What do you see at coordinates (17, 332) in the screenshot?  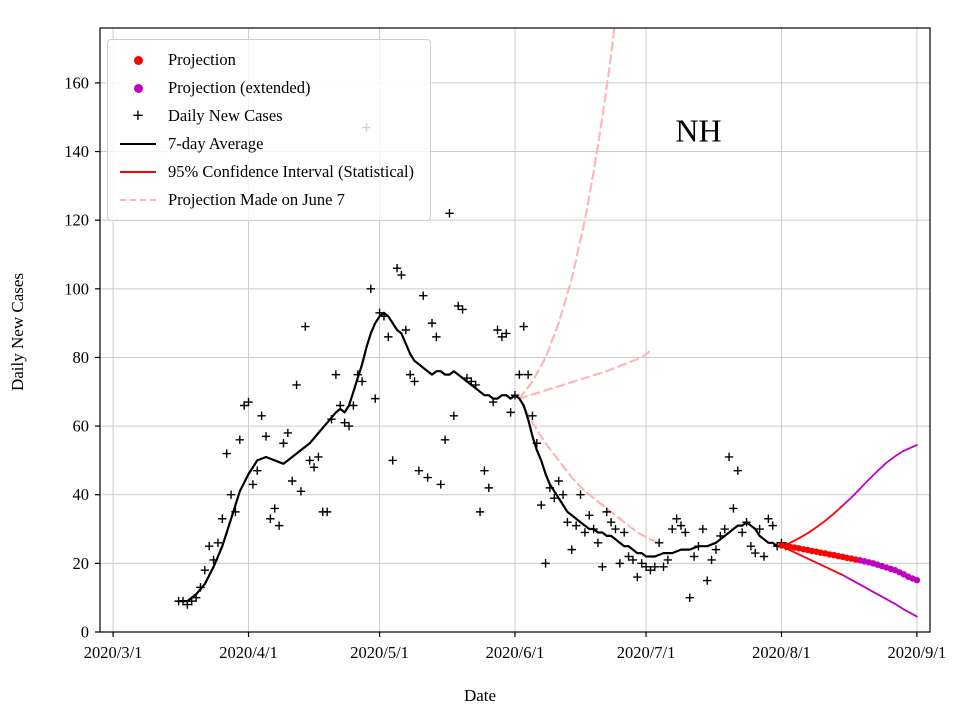 I see `y-axis-label: Daily New Cases` at bounding box center [17, 332].